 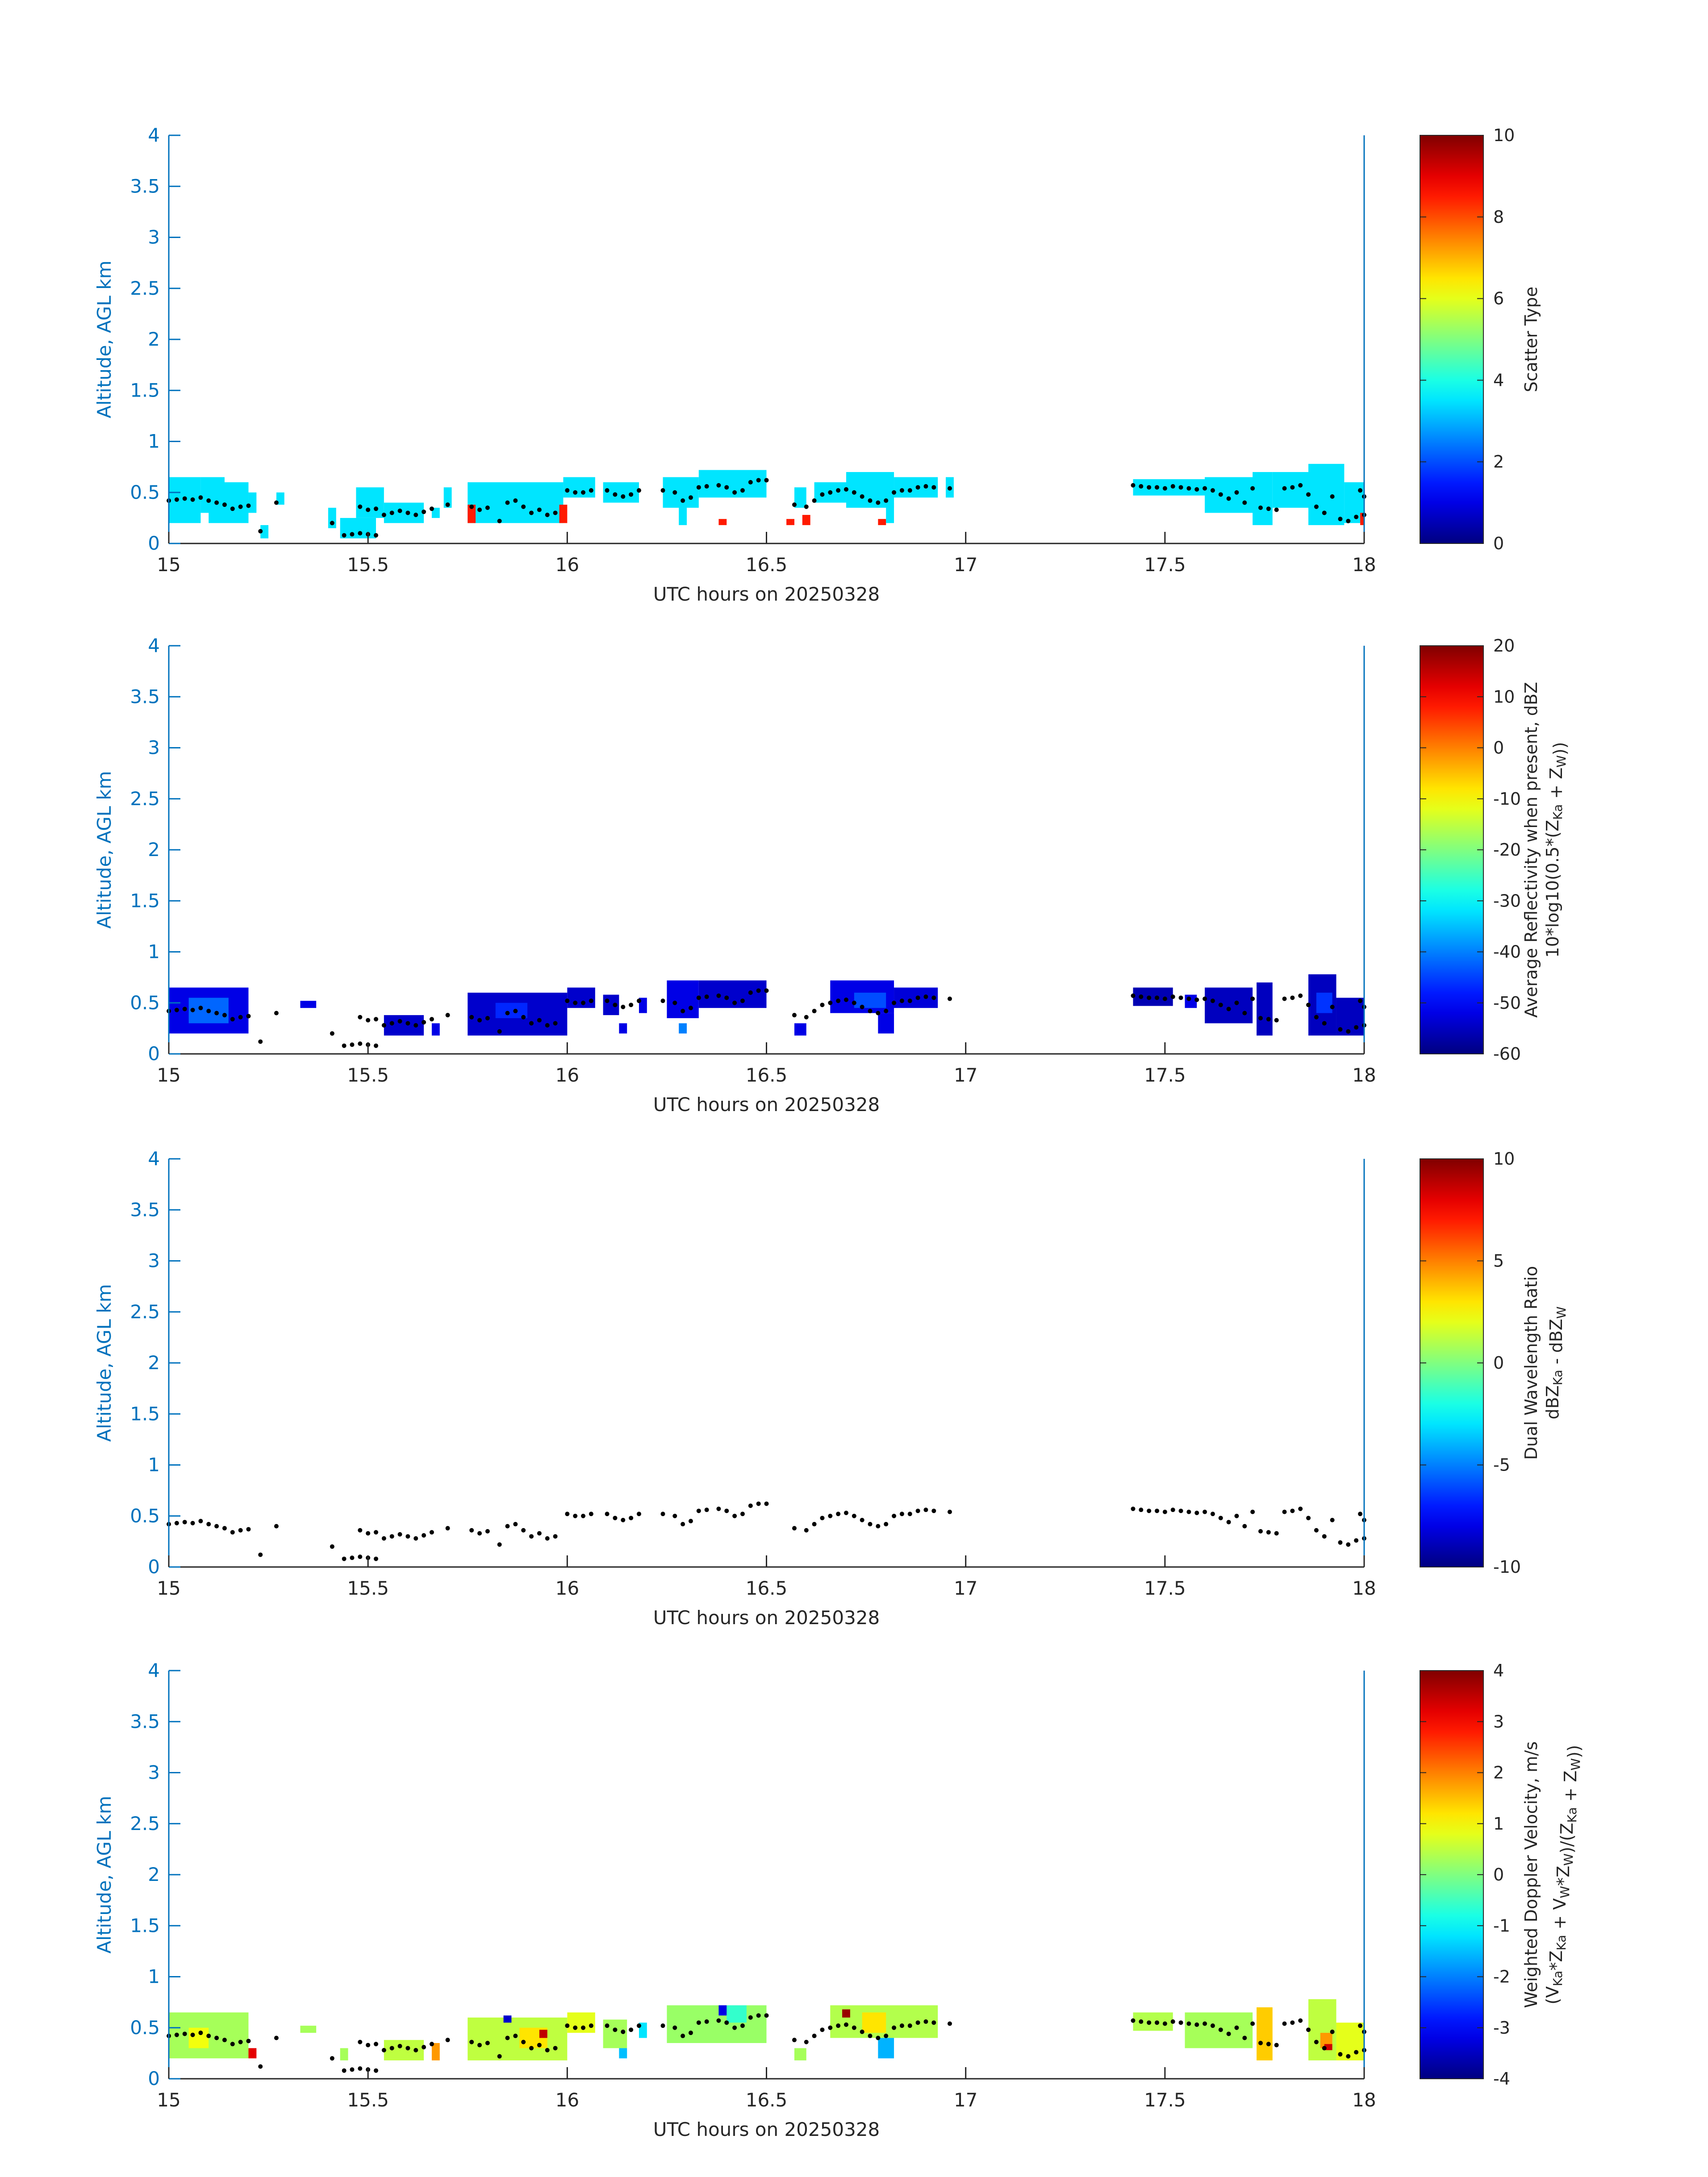 What do you see at coordinates (965, 1075) in the screenshot?
I see `x-tick-label: 17` at bounding box center [965, 1075].